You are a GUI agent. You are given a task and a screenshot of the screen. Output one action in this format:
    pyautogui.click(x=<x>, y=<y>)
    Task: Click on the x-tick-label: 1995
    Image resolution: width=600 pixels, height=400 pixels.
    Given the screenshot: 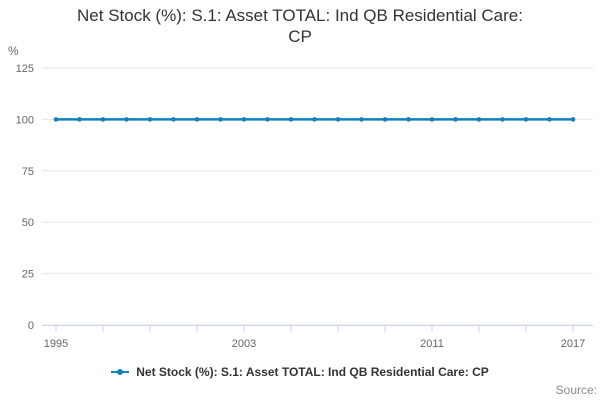 What is the action you would take?
    pyautogui.click(x=56, y=344)
    